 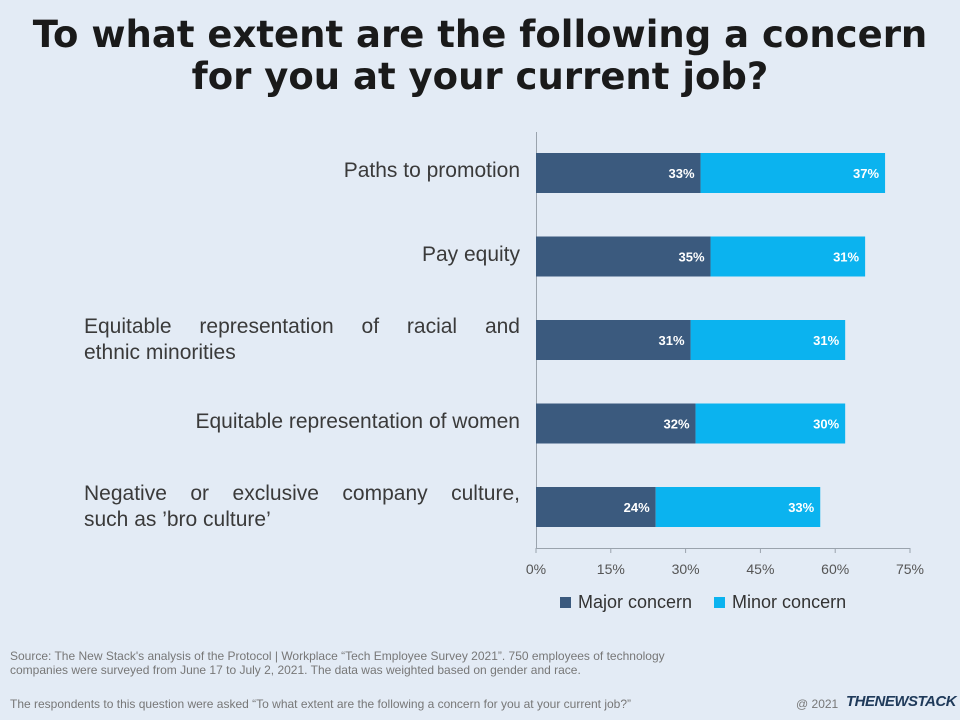 What do you see at coordinates (470, 254) in the screenshot?
I see `category-label-line: Pay equity` at bounding box center [470, 254].